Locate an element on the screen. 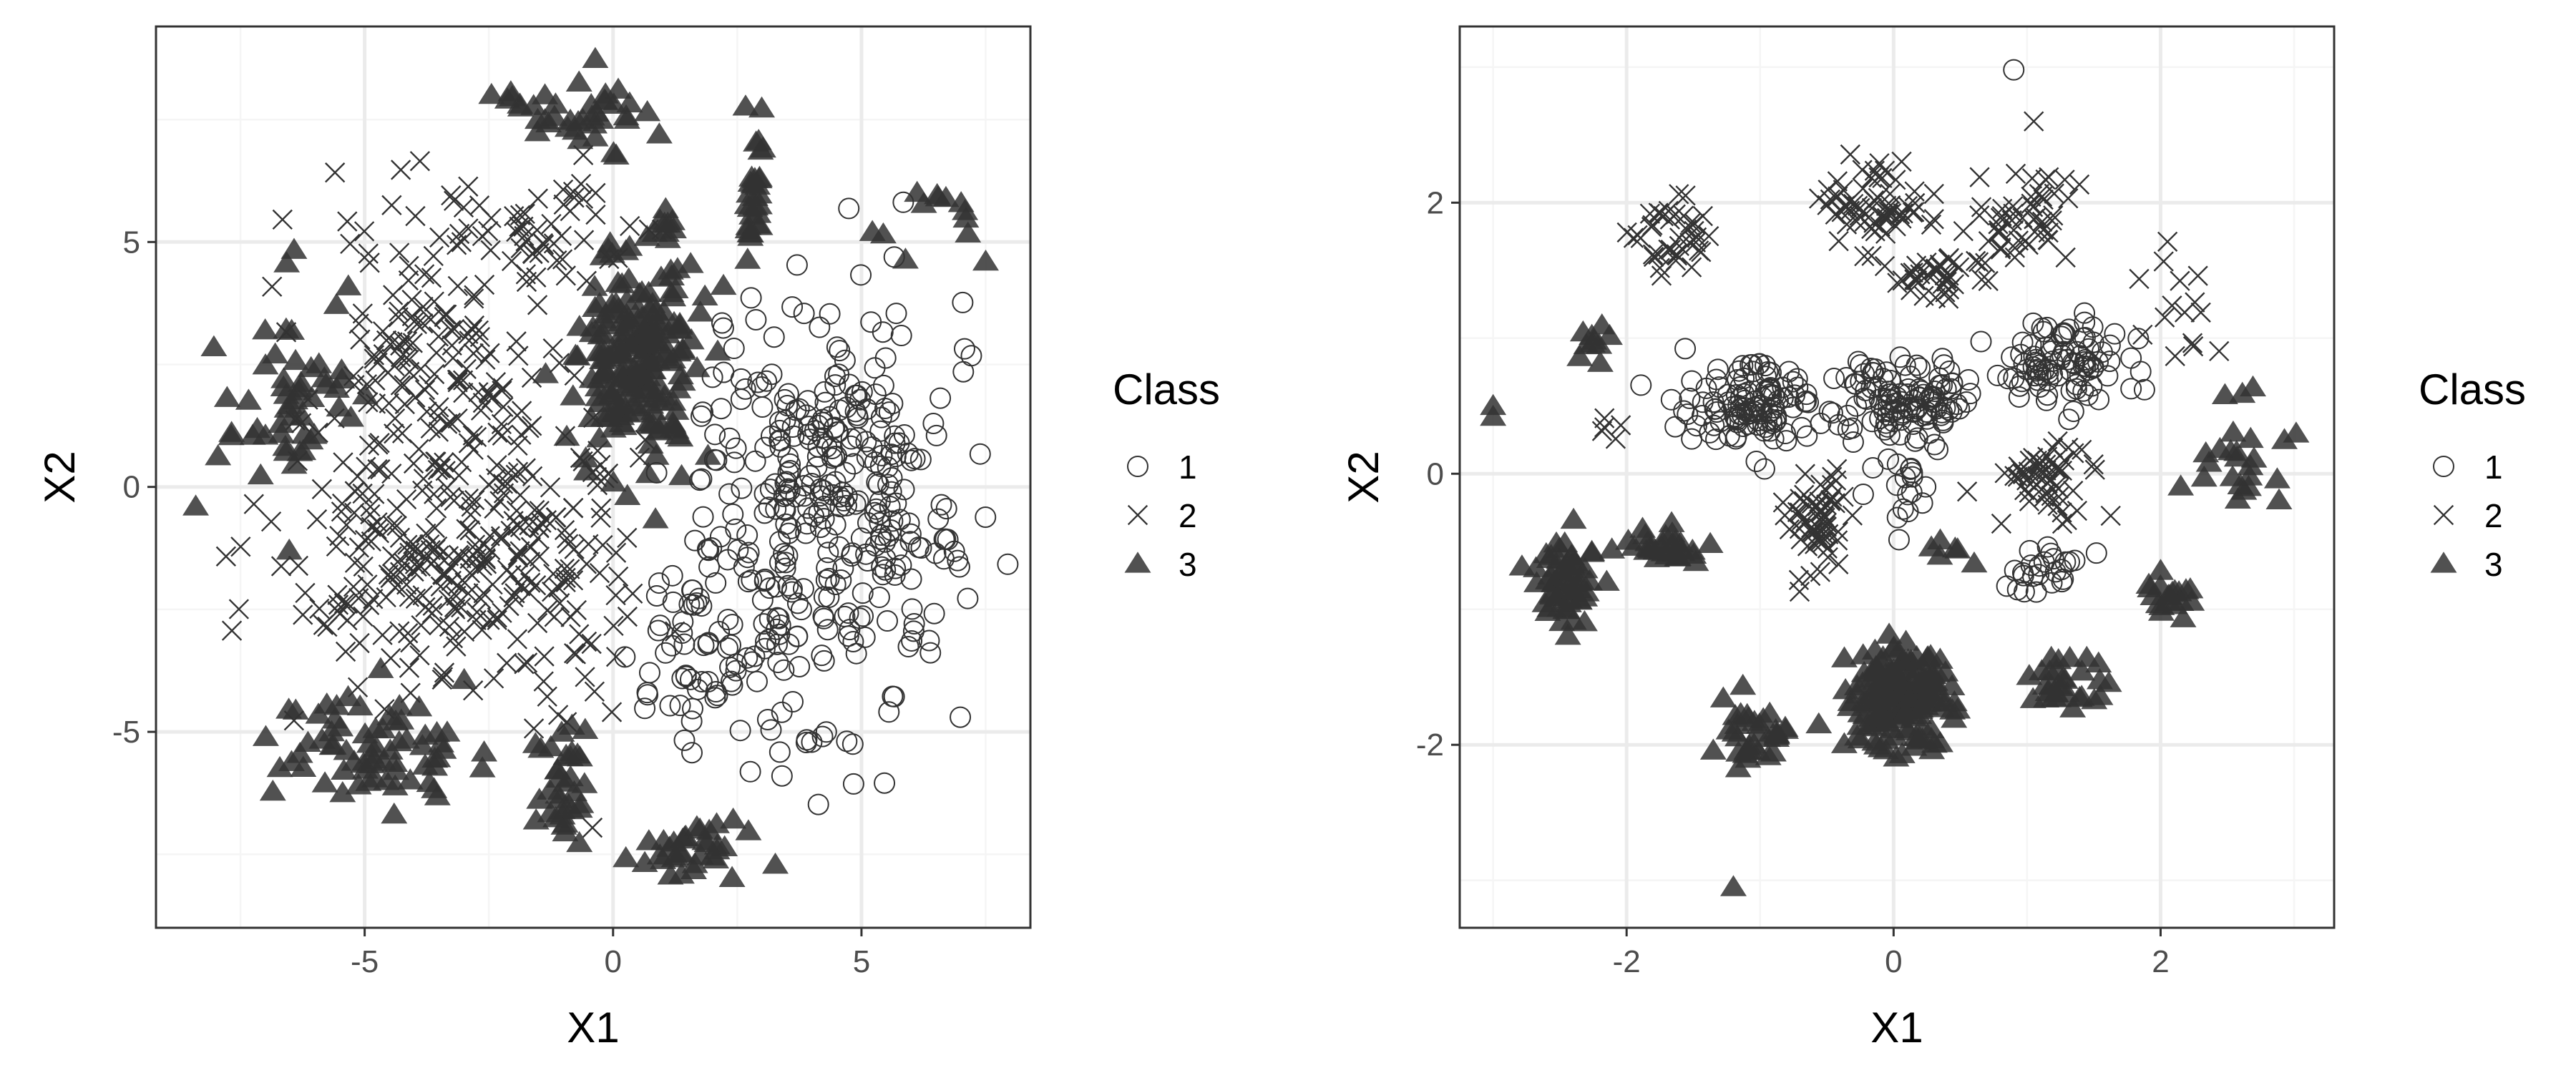 The height and width of the screenshot is (1073, 2576). legend-label: 3 is located at coordinates (1188, 564).